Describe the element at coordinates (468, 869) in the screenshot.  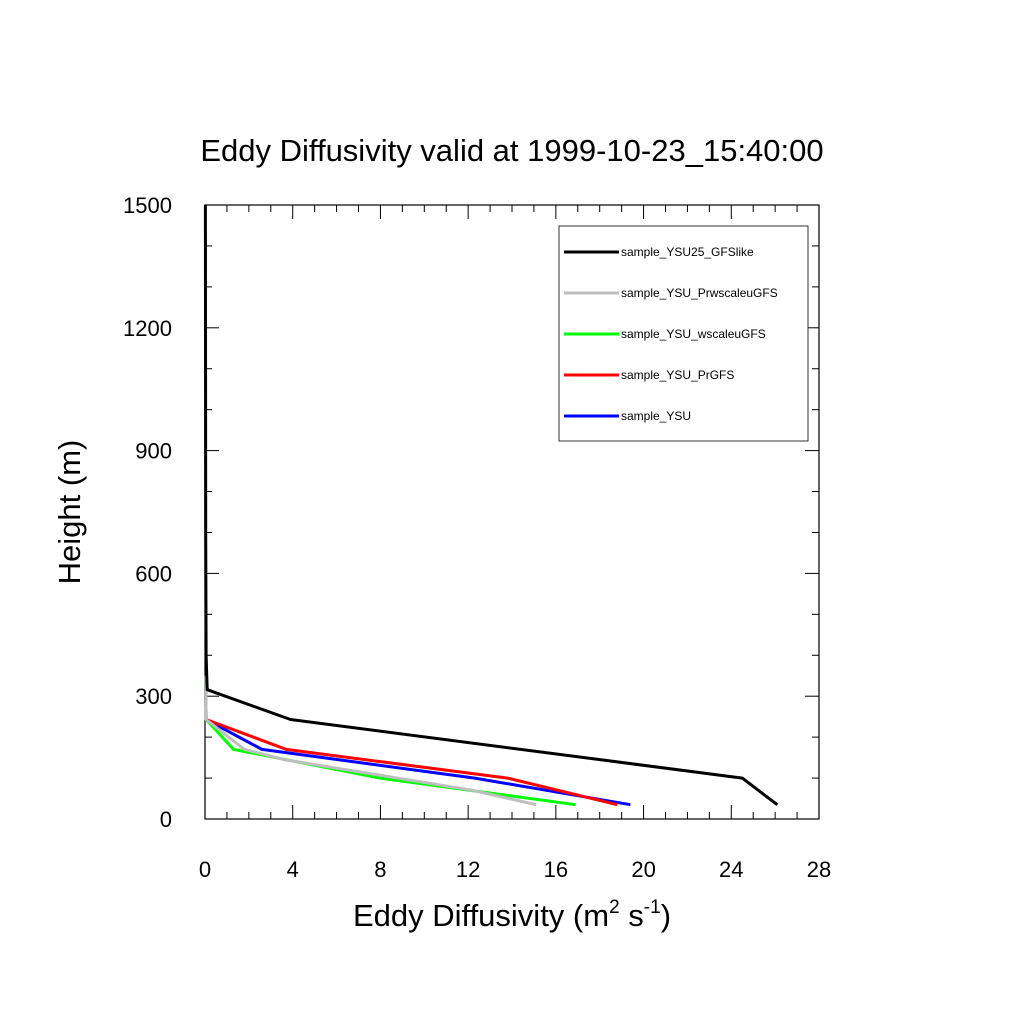
I see `x-tick-label: 12` at that location.